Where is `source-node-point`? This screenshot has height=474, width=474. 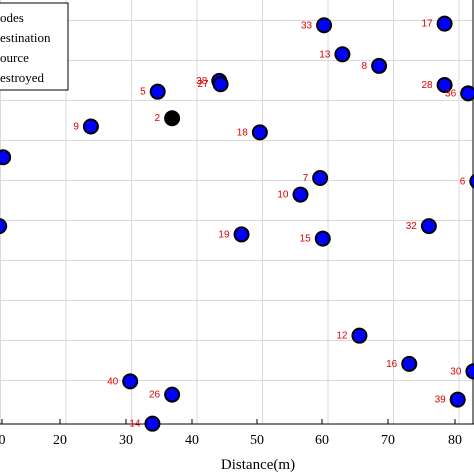 source-node-point is located at coordinates (172, 118).